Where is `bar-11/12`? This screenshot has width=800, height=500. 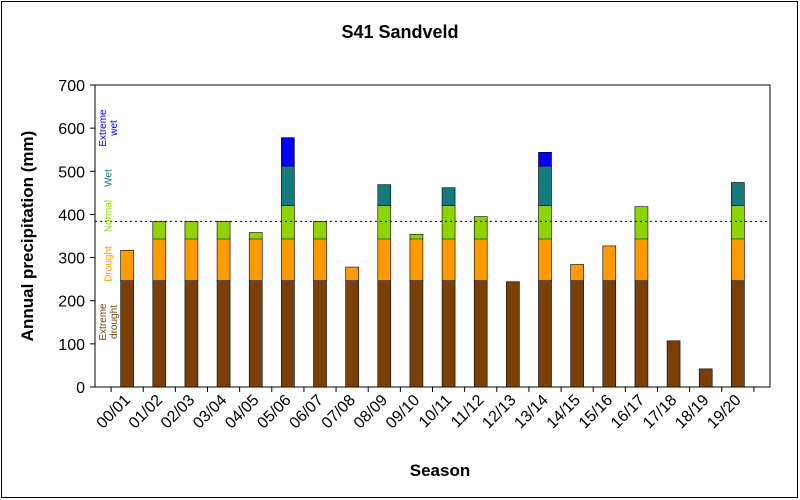
bar-11/12 is located at coordinates (480, 302).